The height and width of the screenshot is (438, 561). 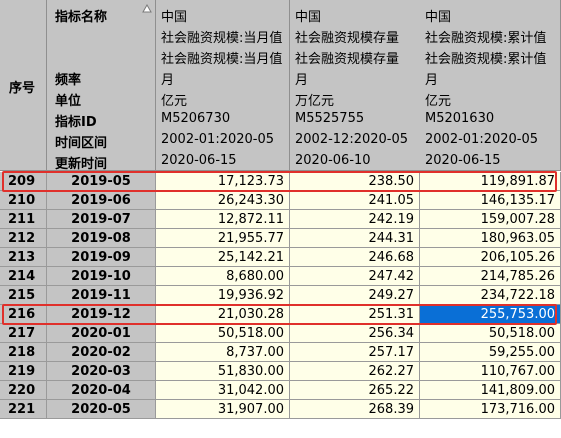 What do you see at coordinates (223, 295) in the screenshot?
I see `cell-monthly-tsf: 19,936.92` at bounding box center [223, 295].